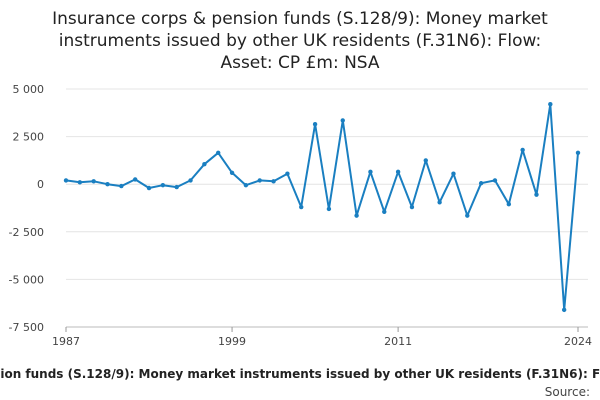 Image resolution: width=600 pixels, height=400 pixels. I want to click on x-tick-label: 2024, so click(578, 341).